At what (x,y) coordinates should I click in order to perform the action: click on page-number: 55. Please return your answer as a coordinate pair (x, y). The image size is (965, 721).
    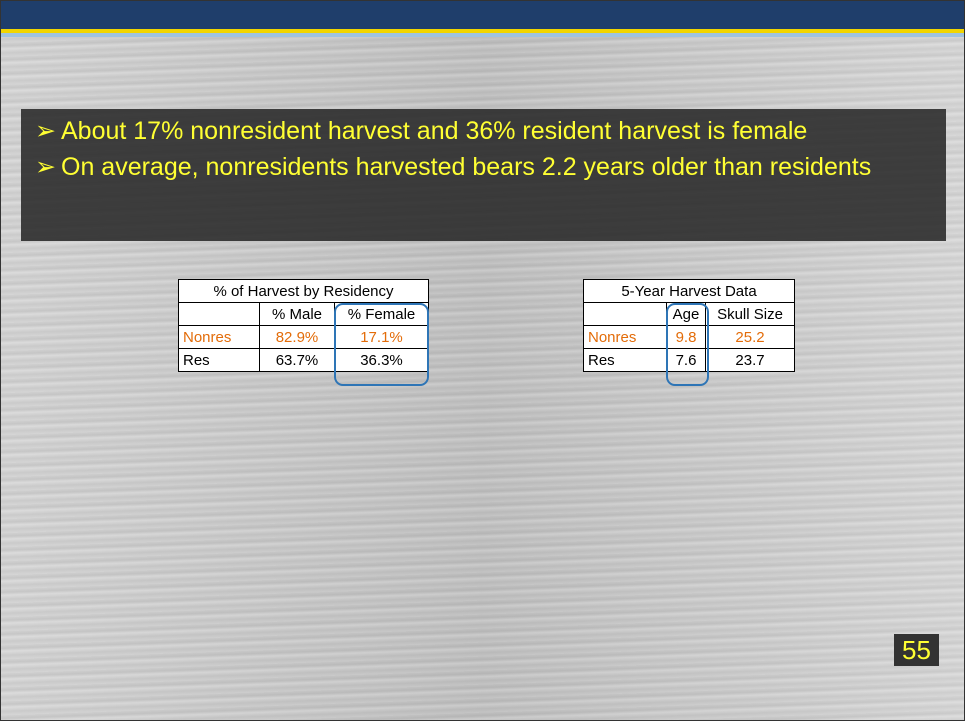
    Looking at the image, I should click on (916, 650).